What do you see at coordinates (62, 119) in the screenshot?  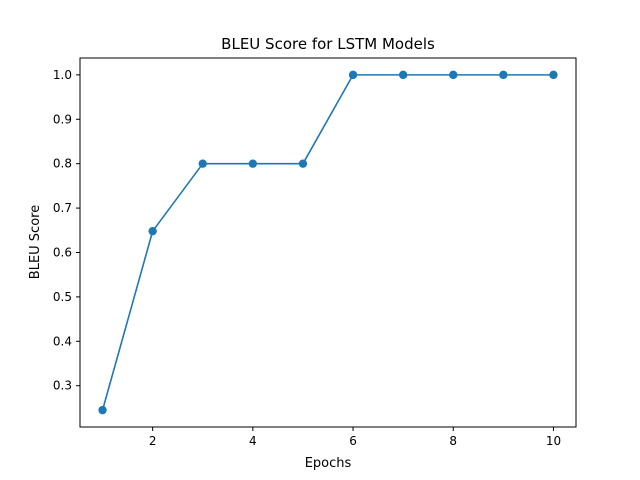 I see `y-tick-label: 0.9` at bounding box center [62, 119].